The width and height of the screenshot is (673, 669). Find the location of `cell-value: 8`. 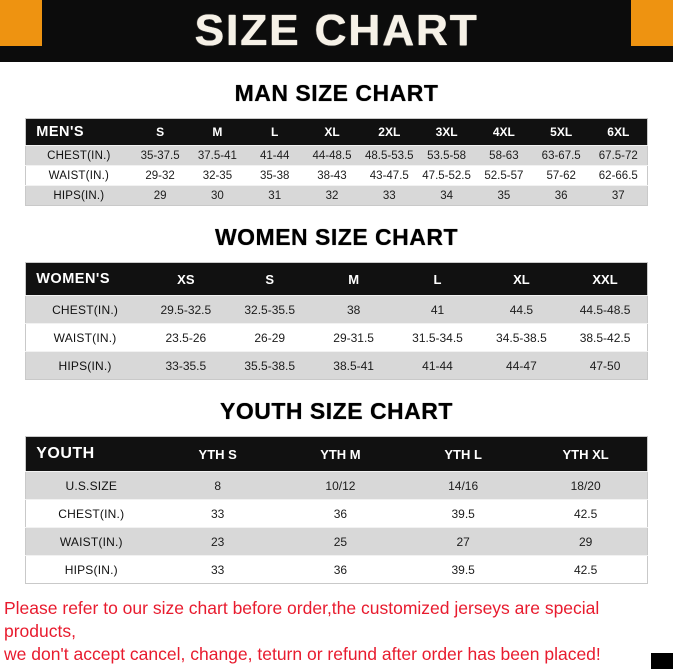

cell-value: 8 is located at coordinates (218, 485).